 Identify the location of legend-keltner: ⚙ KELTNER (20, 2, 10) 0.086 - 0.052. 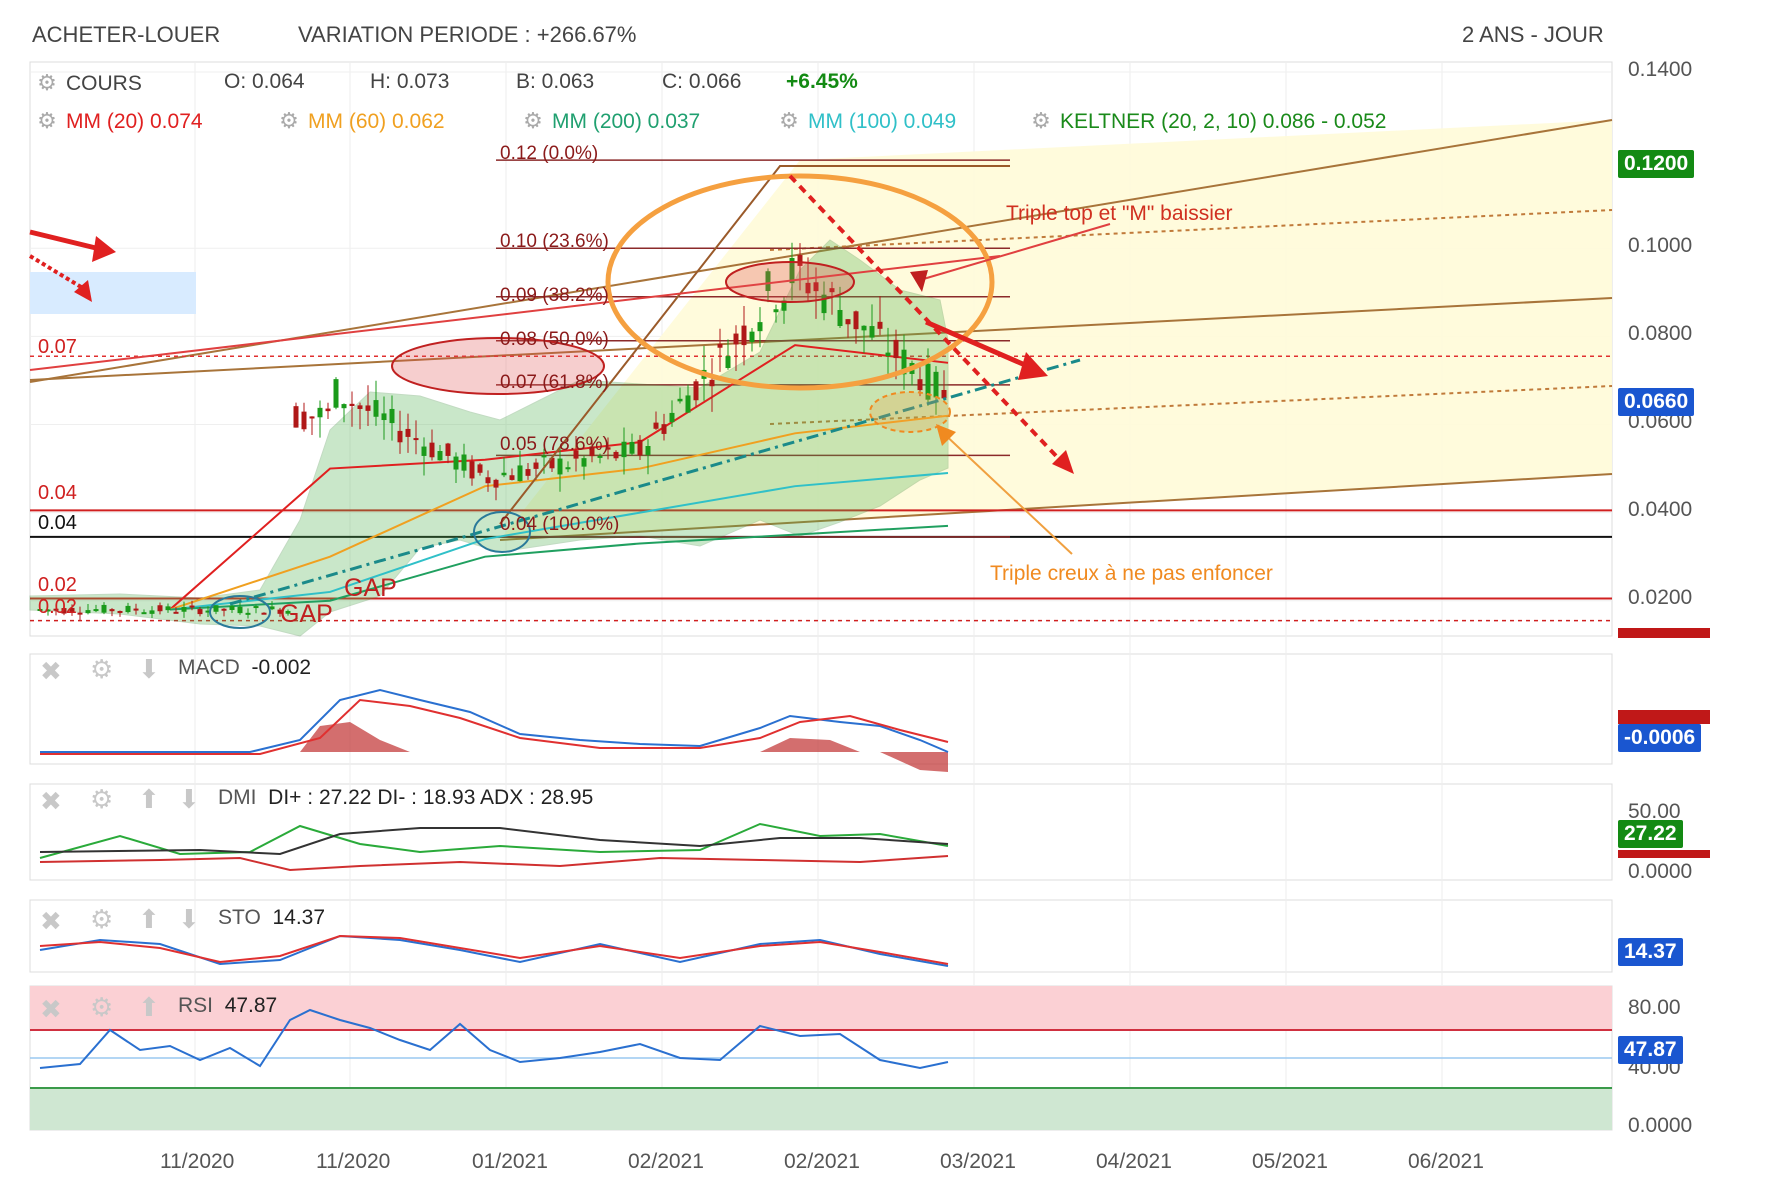
(1209, 120).